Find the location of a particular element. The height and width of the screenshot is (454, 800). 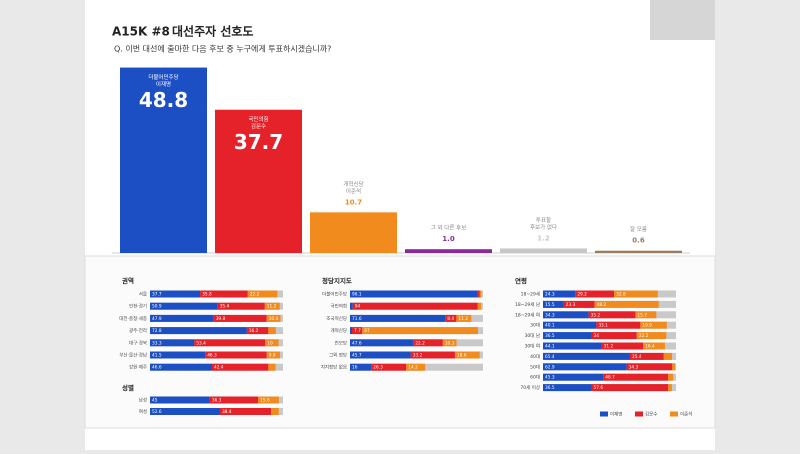

row-label: 국민의힘 is located at coordinates (338, 306).